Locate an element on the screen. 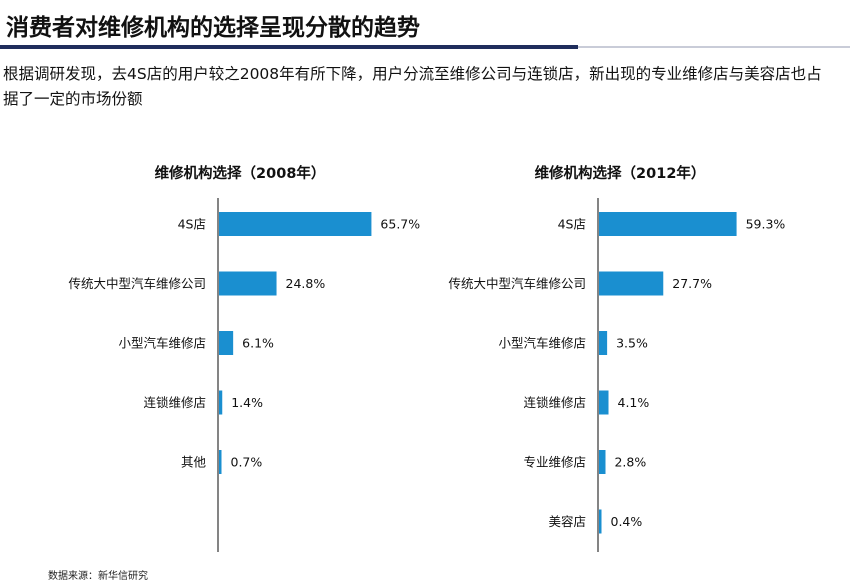 The width and height of the screenshot is (850, 584). category-label: 美容店 is located at coordinates (567, 521).